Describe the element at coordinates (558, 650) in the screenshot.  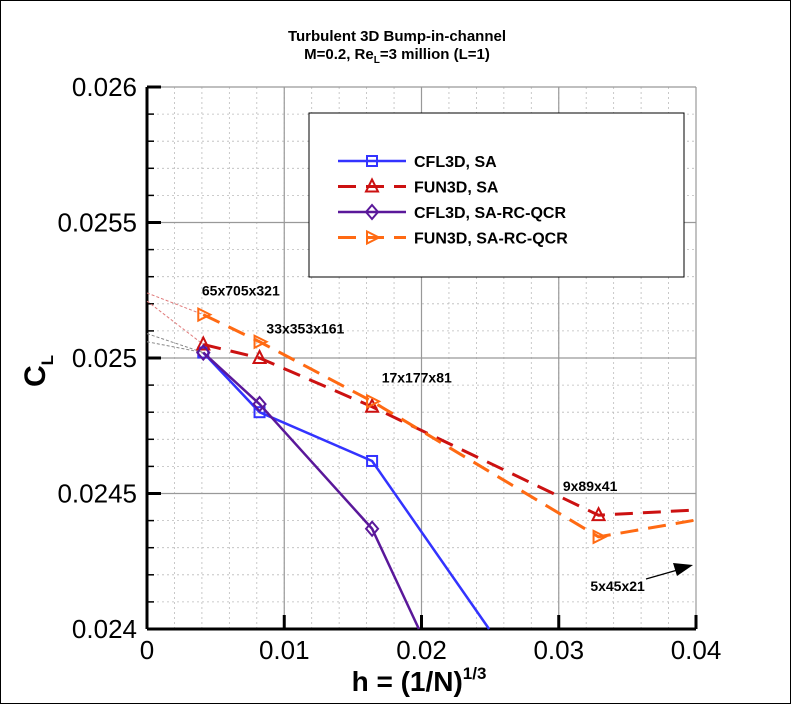
I see `x-tick-label: 0.03` at that location.